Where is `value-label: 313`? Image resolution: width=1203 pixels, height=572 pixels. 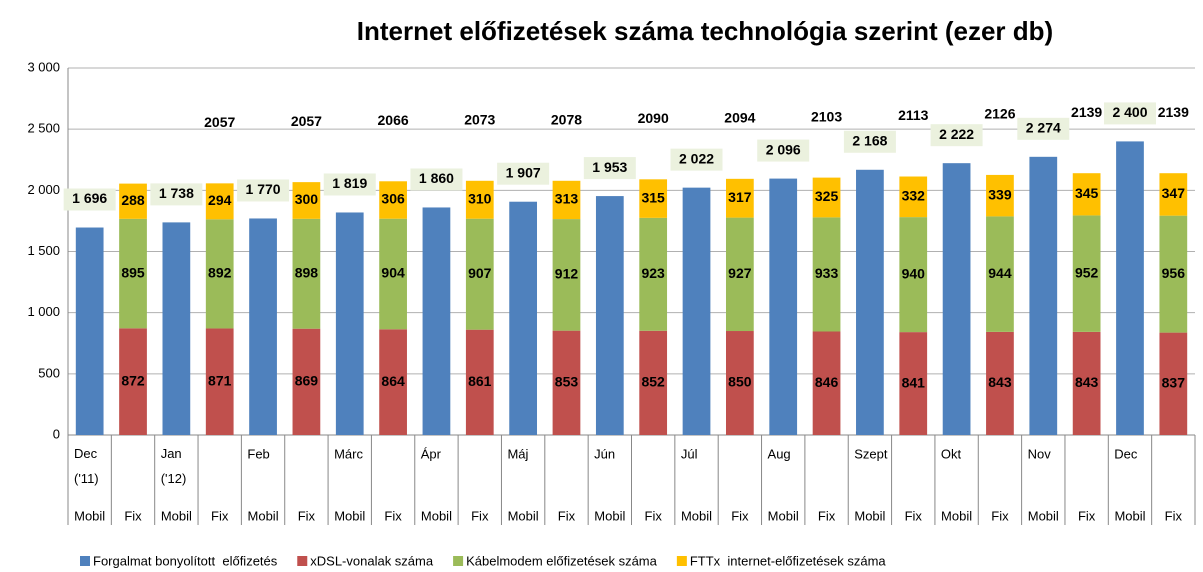
value-label: 313 is located at coordinates (567, 199).